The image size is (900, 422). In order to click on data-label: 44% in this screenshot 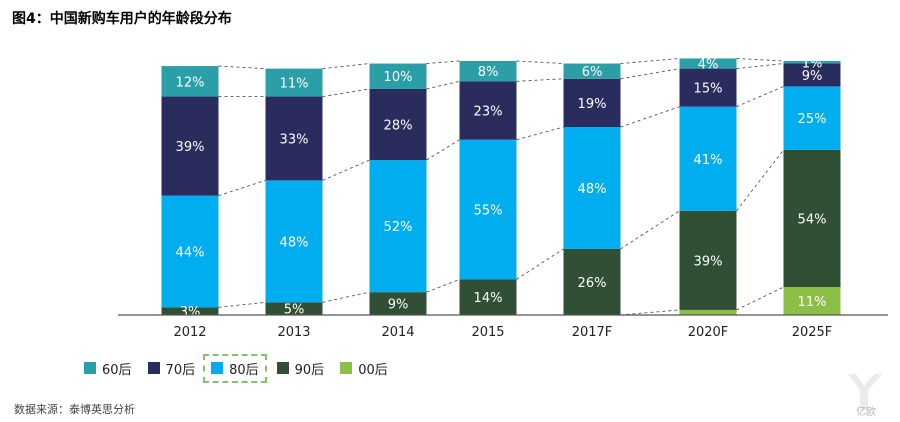, I will do `click(190, 253)`.